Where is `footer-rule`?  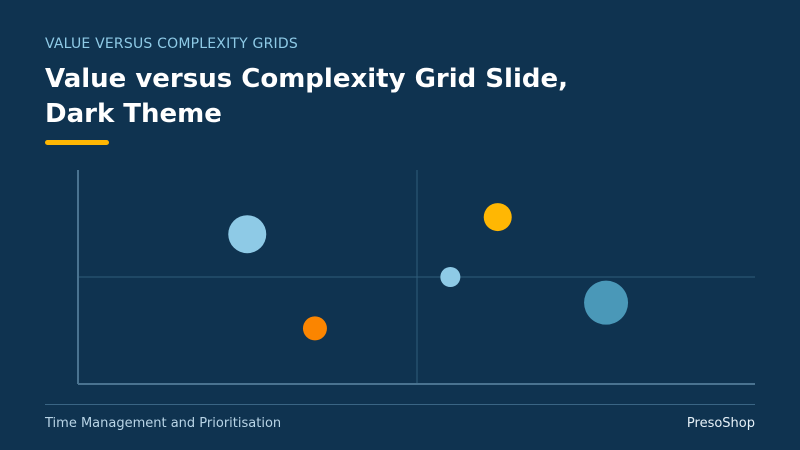 footer-rule is located at coordinates (400, 404).